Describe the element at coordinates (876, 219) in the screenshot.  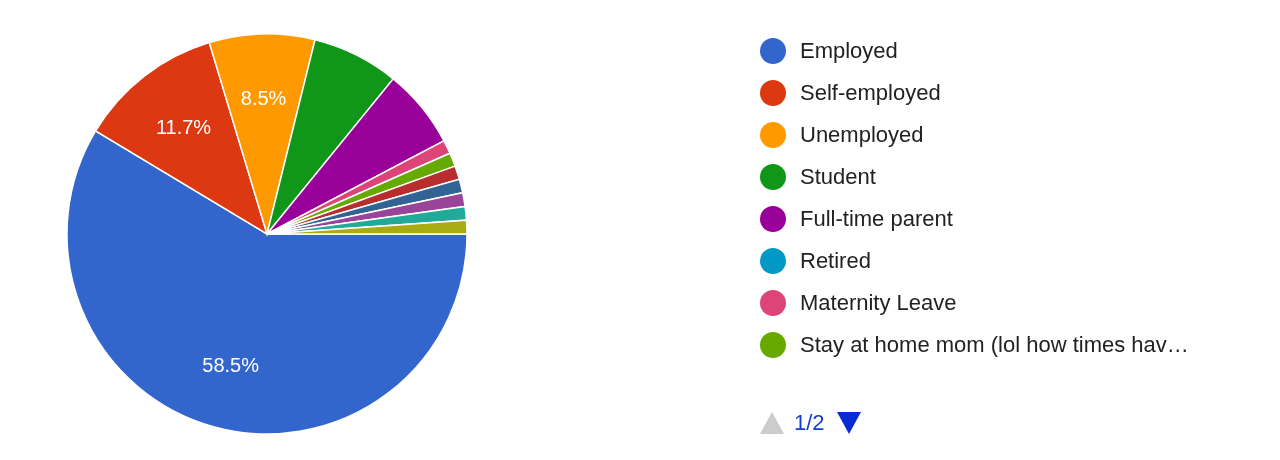
I see `legend-label: Full-time parent` at that location.